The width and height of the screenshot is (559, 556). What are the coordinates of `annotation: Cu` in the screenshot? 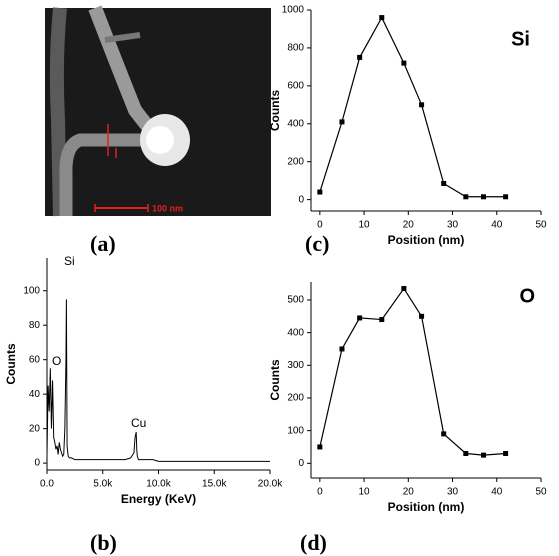 It's located at (138, 423).